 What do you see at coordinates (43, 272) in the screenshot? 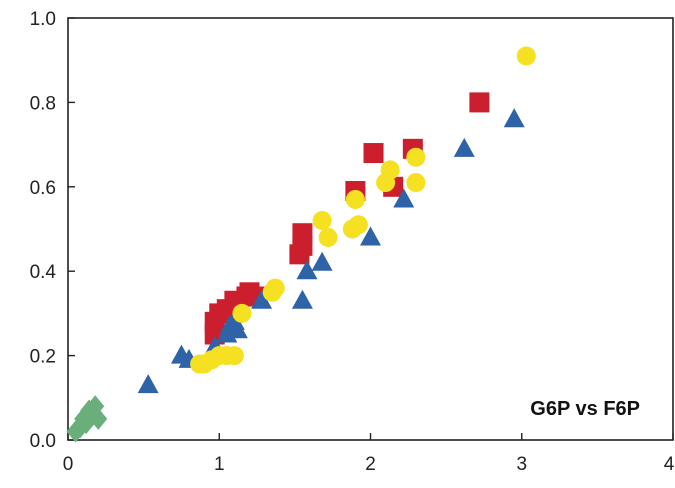
I see `y-tick-label: 0.4` at bounding box center [43, 272].